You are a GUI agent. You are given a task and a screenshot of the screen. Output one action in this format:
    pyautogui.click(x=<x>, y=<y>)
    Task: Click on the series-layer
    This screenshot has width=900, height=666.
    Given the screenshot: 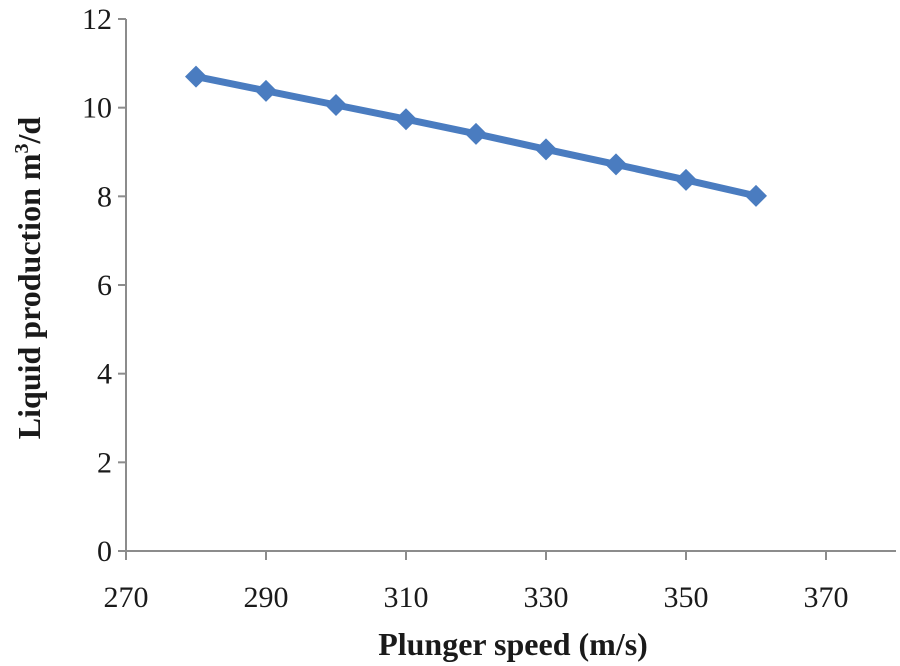 What is the action you would take?
    pyautogui.click(x=476, y=136)
    